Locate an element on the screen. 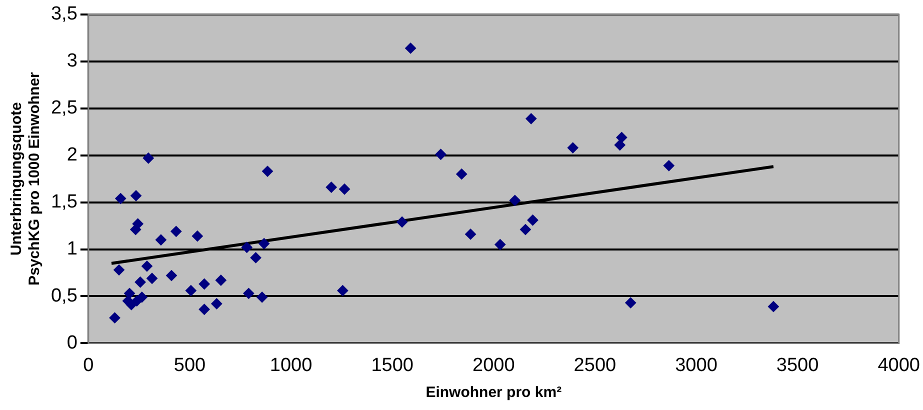 The image size is (923, 410). y-axis-title: Unterbringungsquote PsychKG pro 1000 Einwohner is located at coordinates (26, 179).